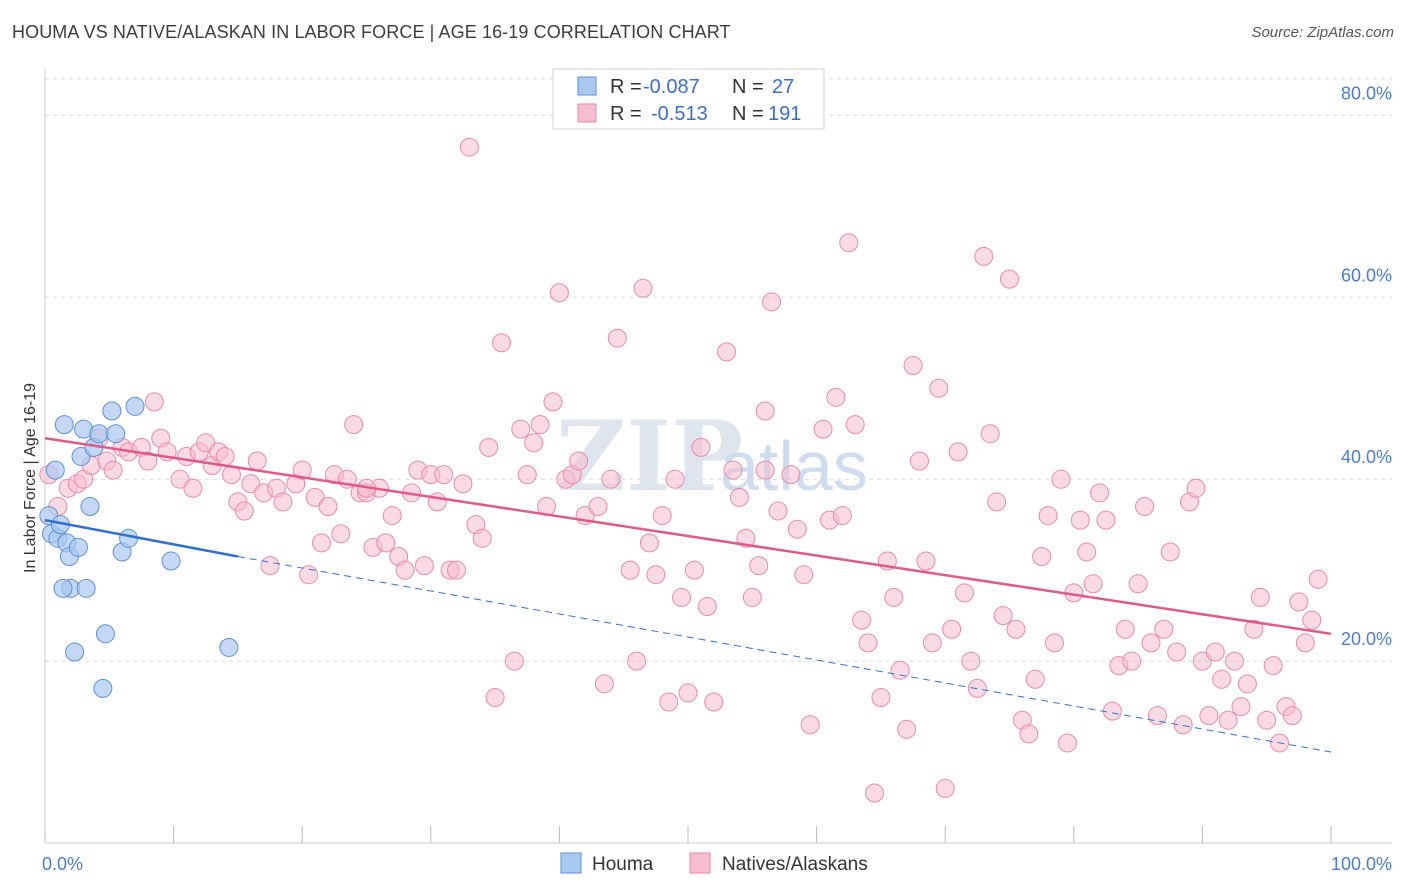 Image resolution: width=1406 pixels, height=892 pixels. Describe the element at coordinates (1366, 275) in the screenshot. I see `y-tick-label: 60.0%` at that location.